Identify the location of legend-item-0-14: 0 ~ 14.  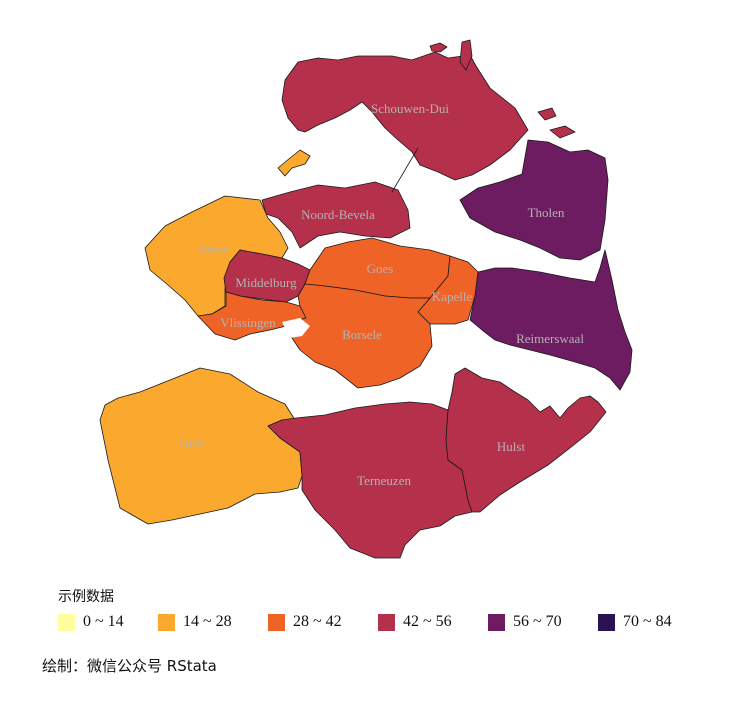
(91, 622).